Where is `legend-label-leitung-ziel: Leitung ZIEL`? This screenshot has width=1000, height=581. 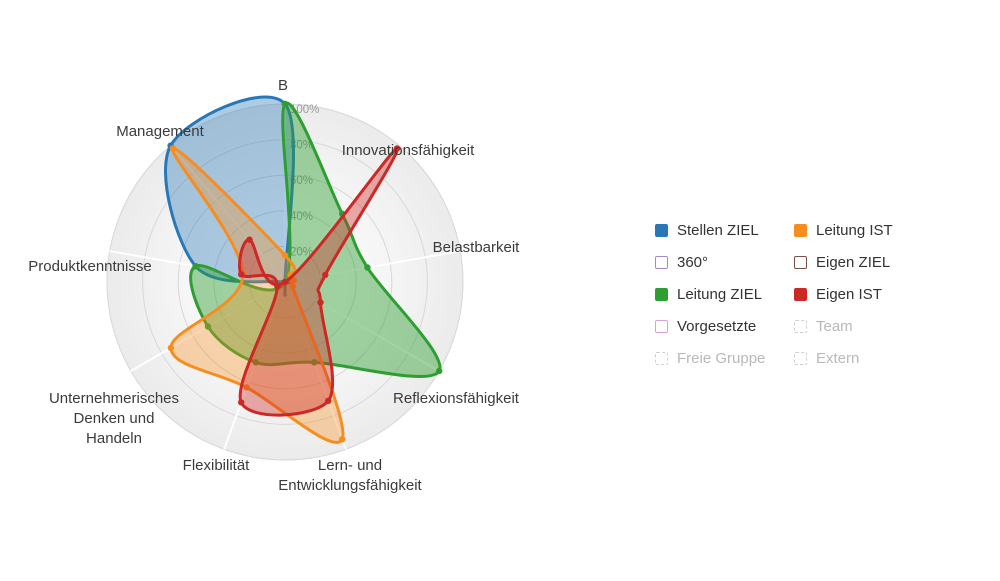 legend-label-leitung-ziel: Leitung ZIEL is located at coordinates (720, 294).